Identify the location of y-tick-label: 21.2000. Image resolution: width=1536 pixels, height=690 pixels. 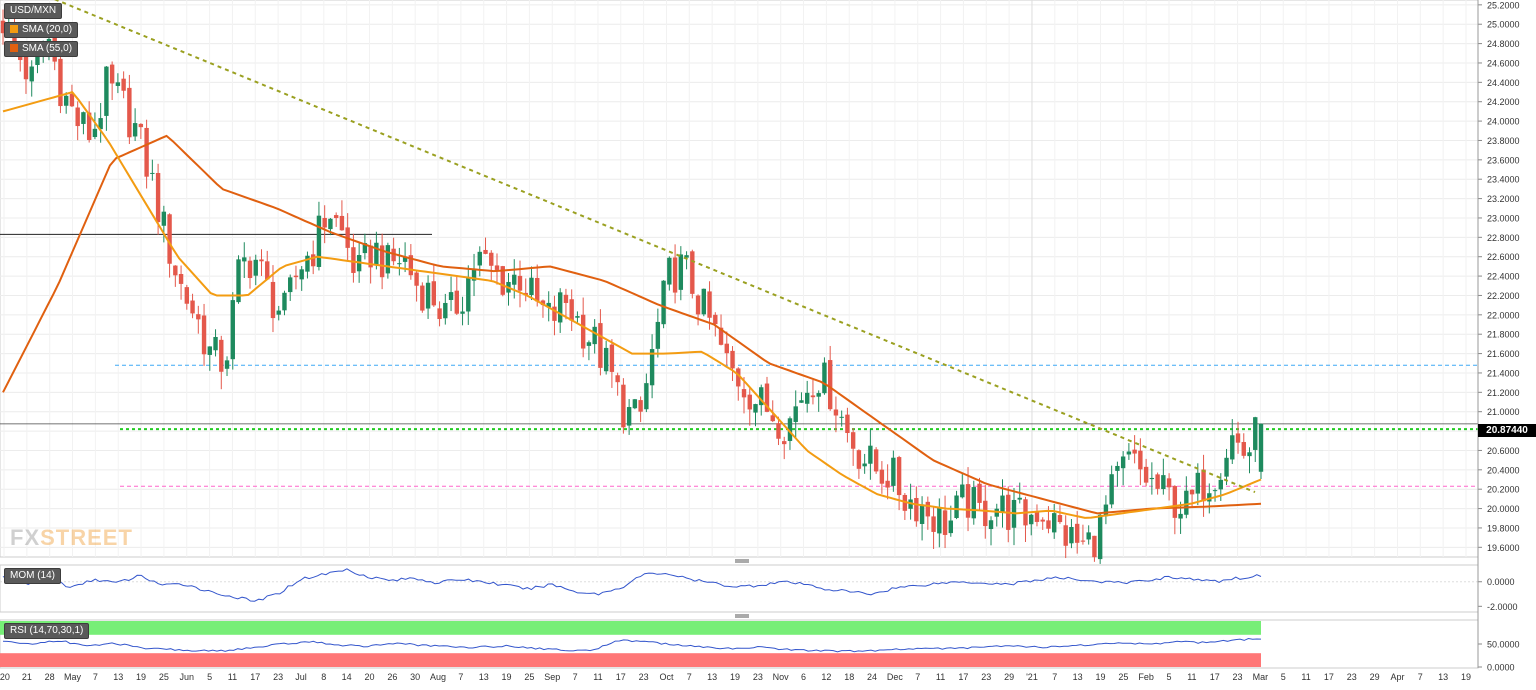
(1503, 393).